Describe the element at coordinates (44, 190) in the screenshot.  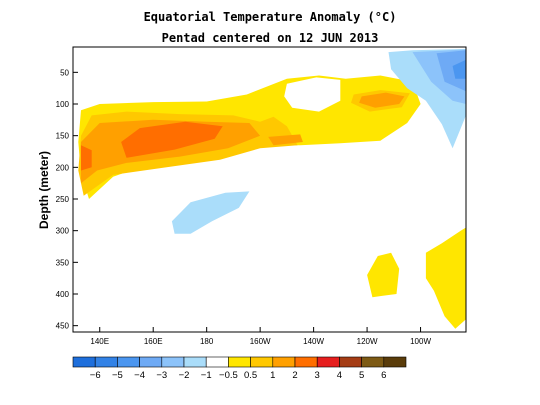
I see `y-axis-label: Depth (meter)` at that location.